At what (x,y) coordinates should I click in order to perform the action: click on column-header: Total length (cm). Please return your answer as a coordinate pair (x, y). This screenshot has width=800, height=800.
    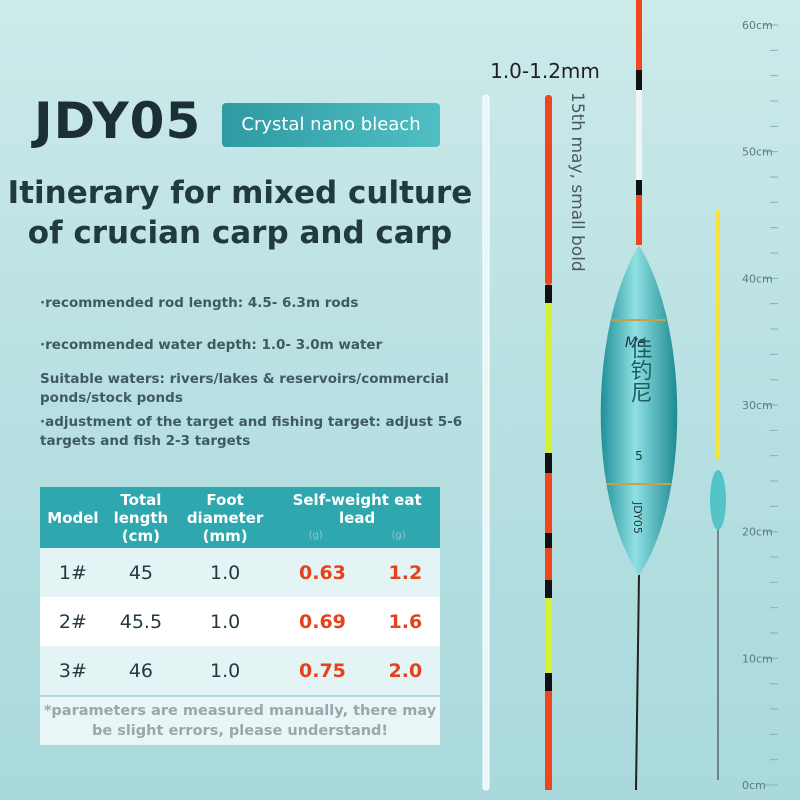
    Looking at the image, I should click on (140, 517).